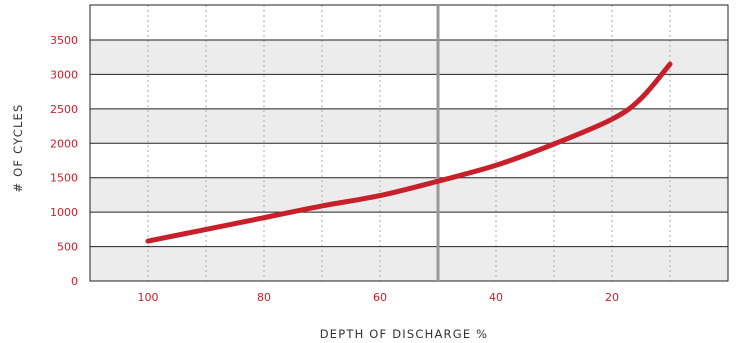 The image size is (736, 343). What do you see at coordinates (64, 40) in the screenshot?
I see `y-tick-label: 3500` at bounding box center [64, 40].